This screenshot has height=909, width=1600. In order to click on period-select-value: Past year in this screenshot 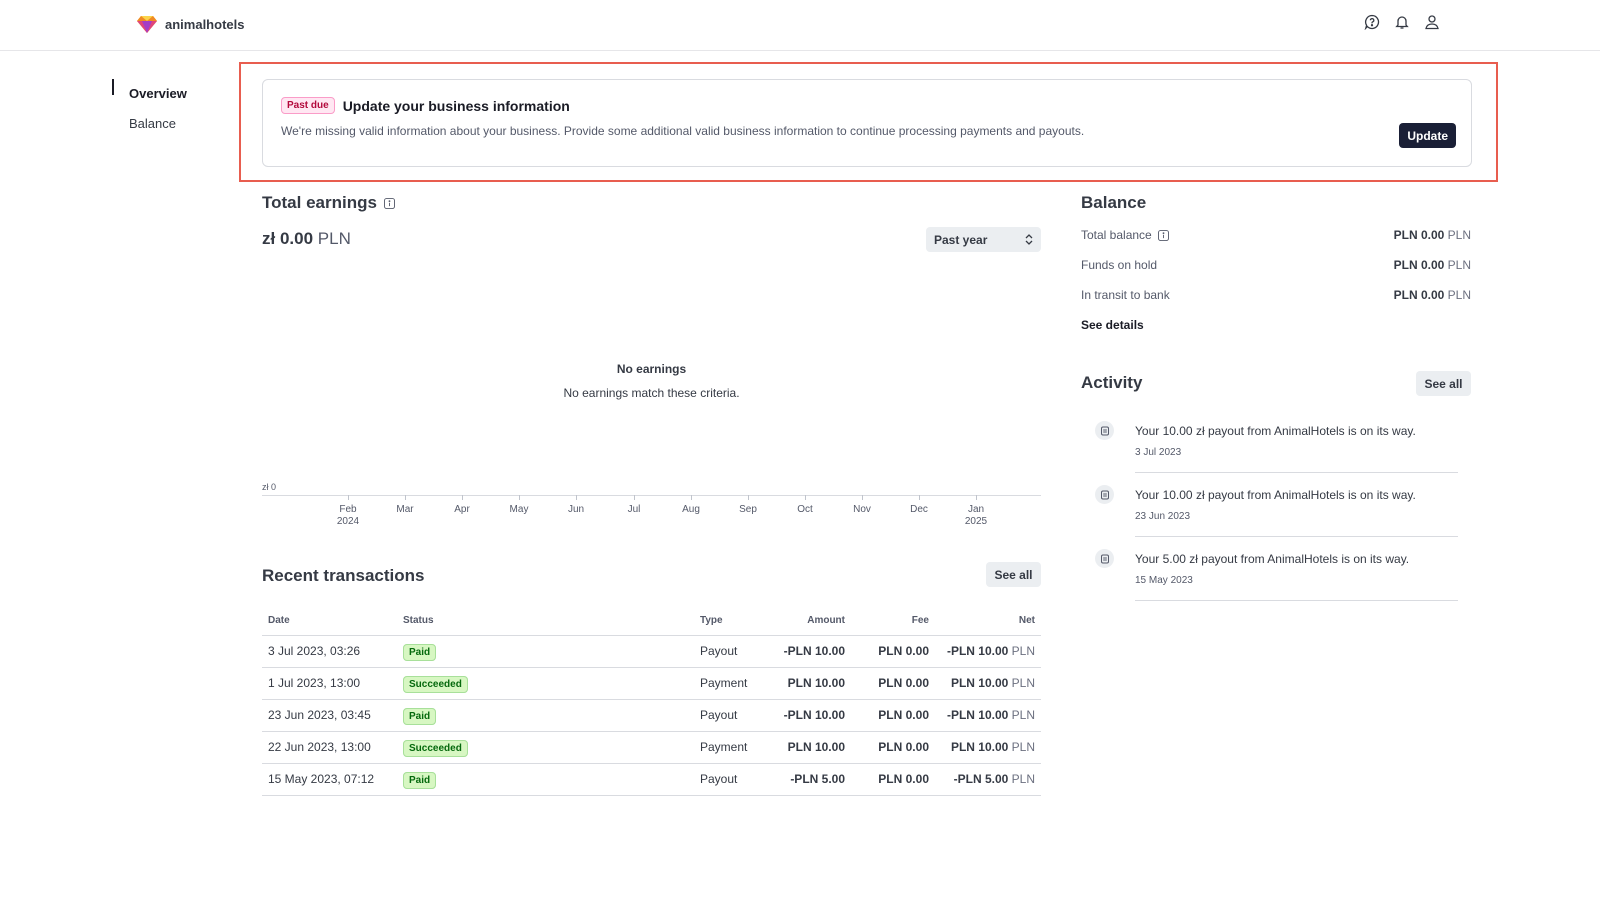, I will do `click(961, 239)`.